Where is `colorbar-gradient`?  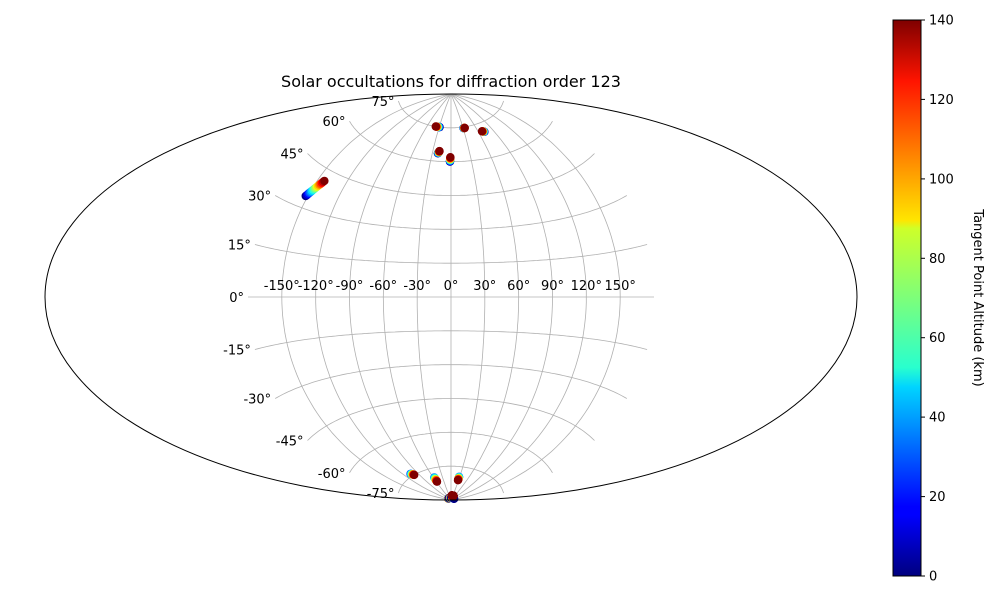
colorbar-gradient is located at coordinates (907, 298).